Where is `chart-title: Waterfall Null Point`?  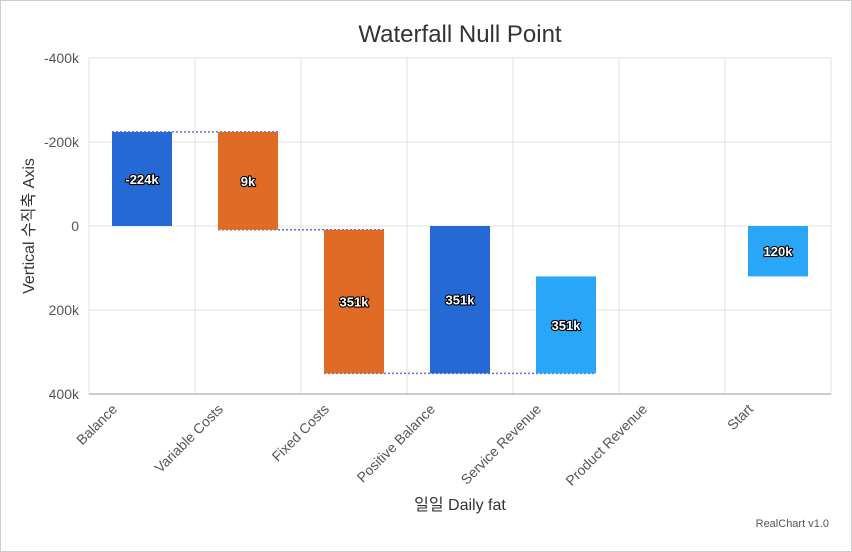
chart-title: Waterfall Null Point is located at coordinates (460, 34).